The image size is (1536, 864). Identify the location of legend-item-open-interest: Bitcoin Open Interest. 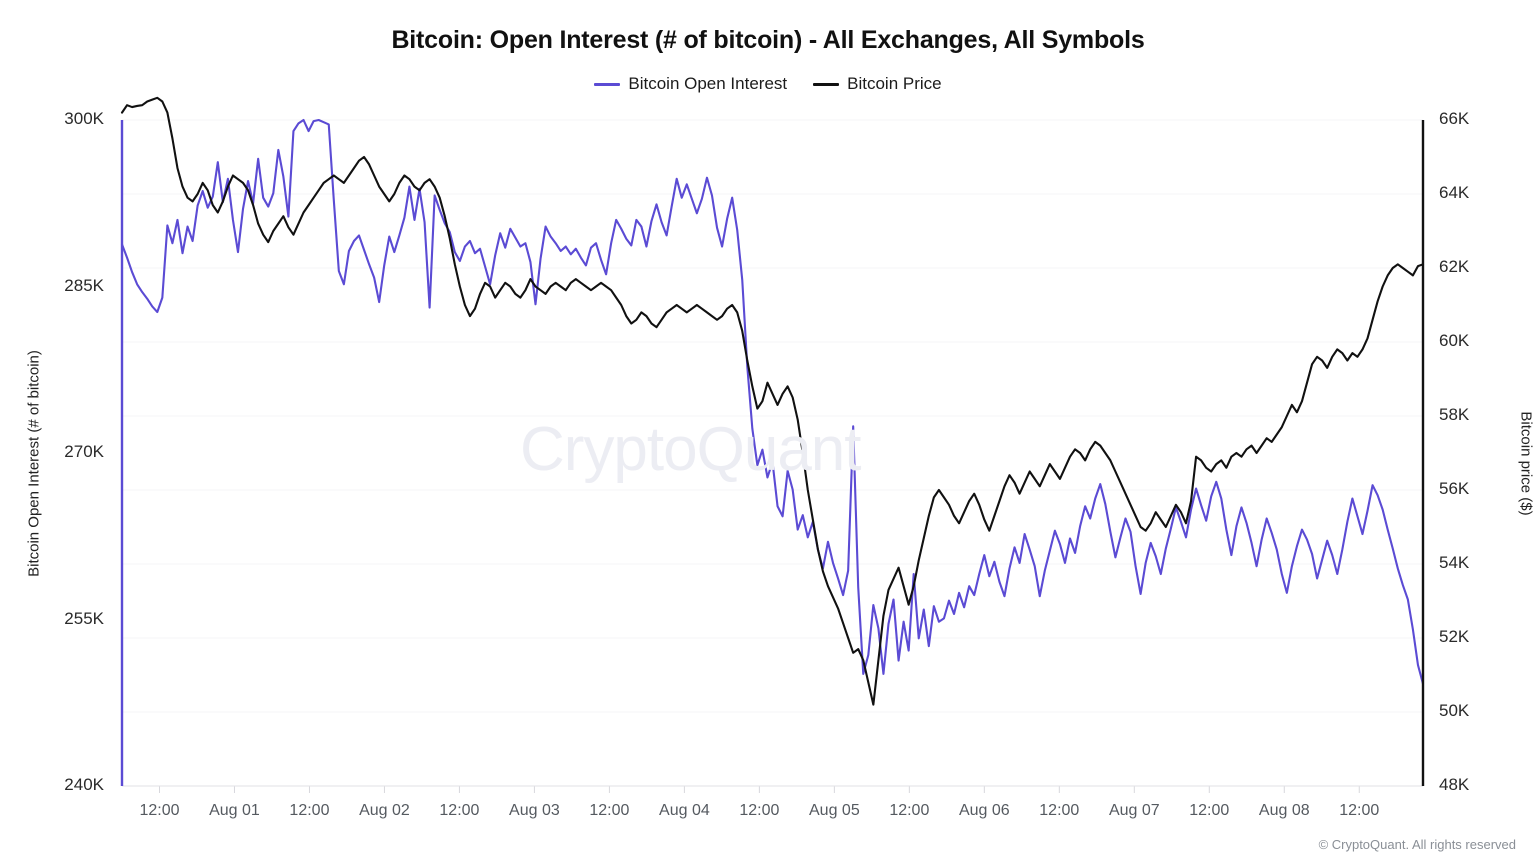
(690, 84).